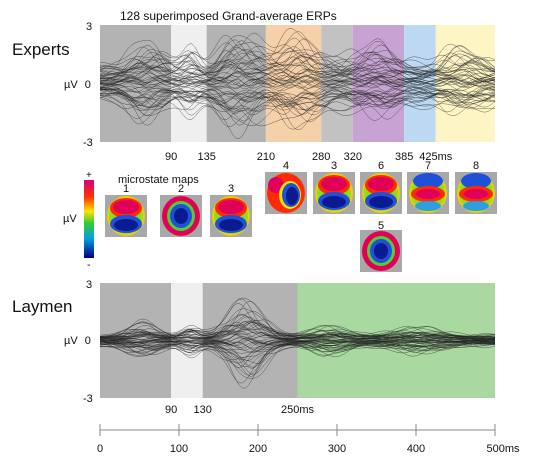 Image resolution: width=555 pixels, height=463 pixels. I want to click on colorbar-plus: +, so click(89, 175).